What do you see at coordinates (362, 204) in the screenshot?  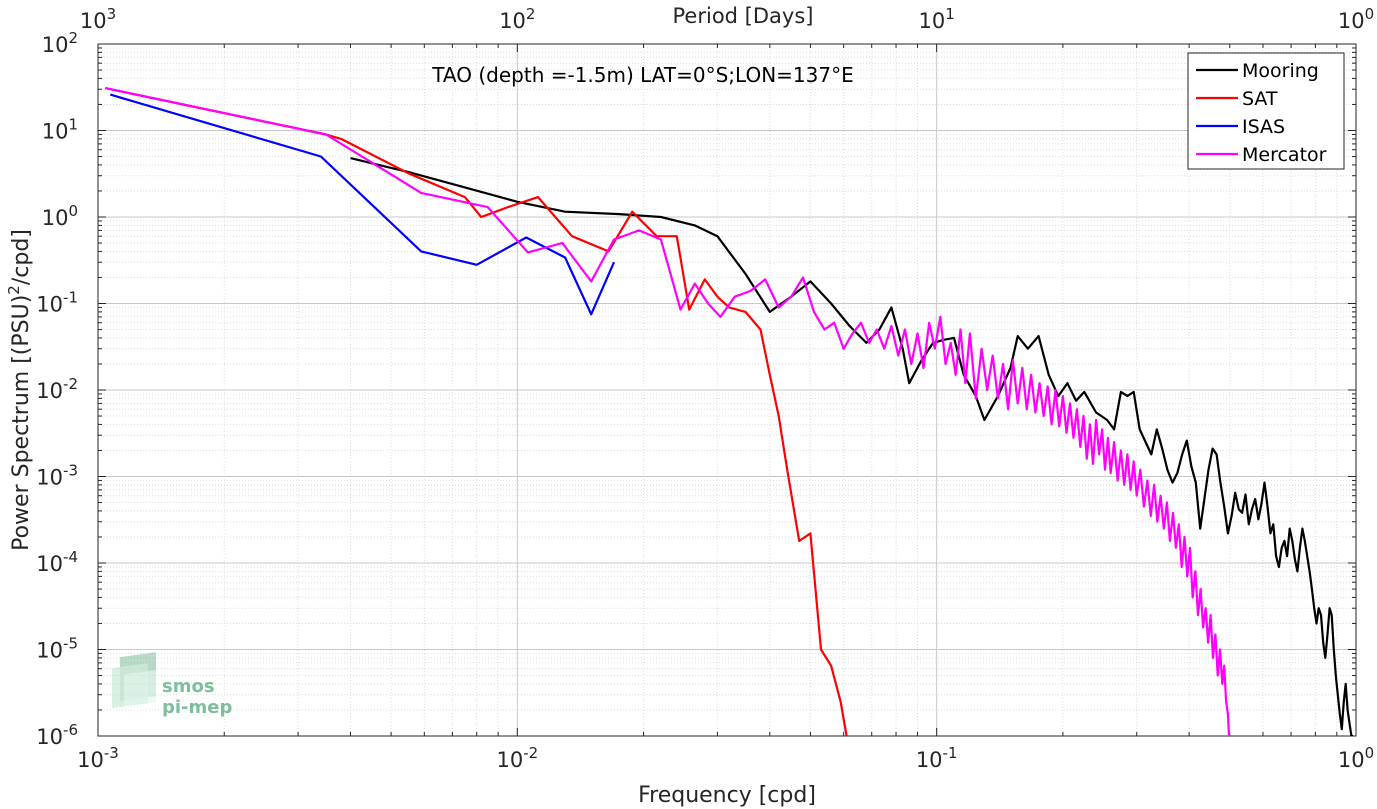 I see `series-line-isas` at bounding box center [362, 204].